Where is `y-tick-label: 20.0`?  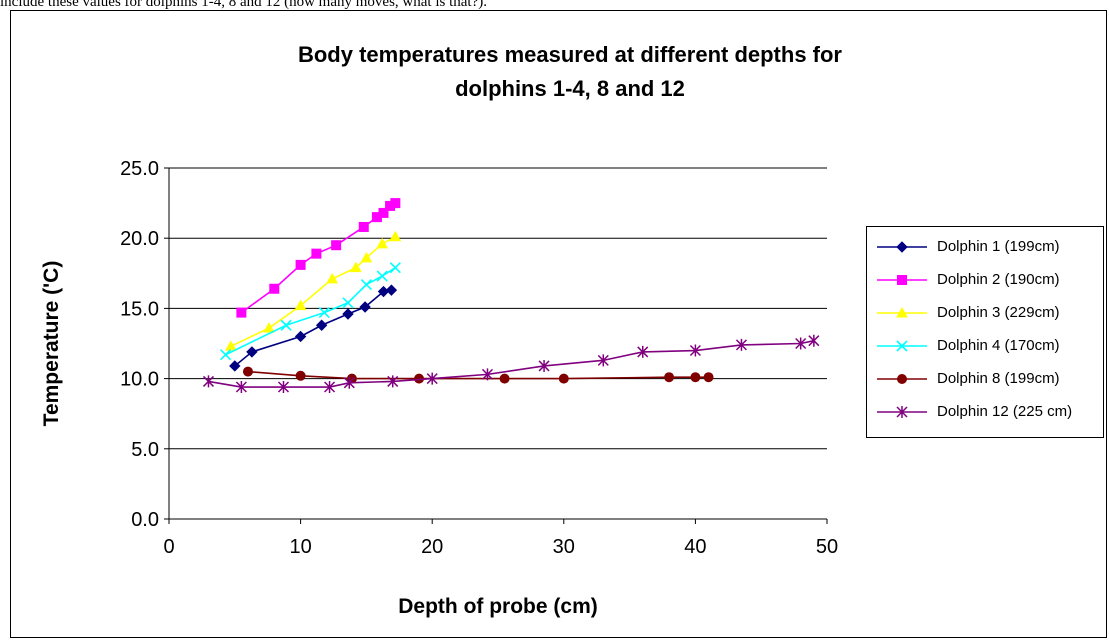 y-tick-label: 20.0 is located at coordinates (139, 239).